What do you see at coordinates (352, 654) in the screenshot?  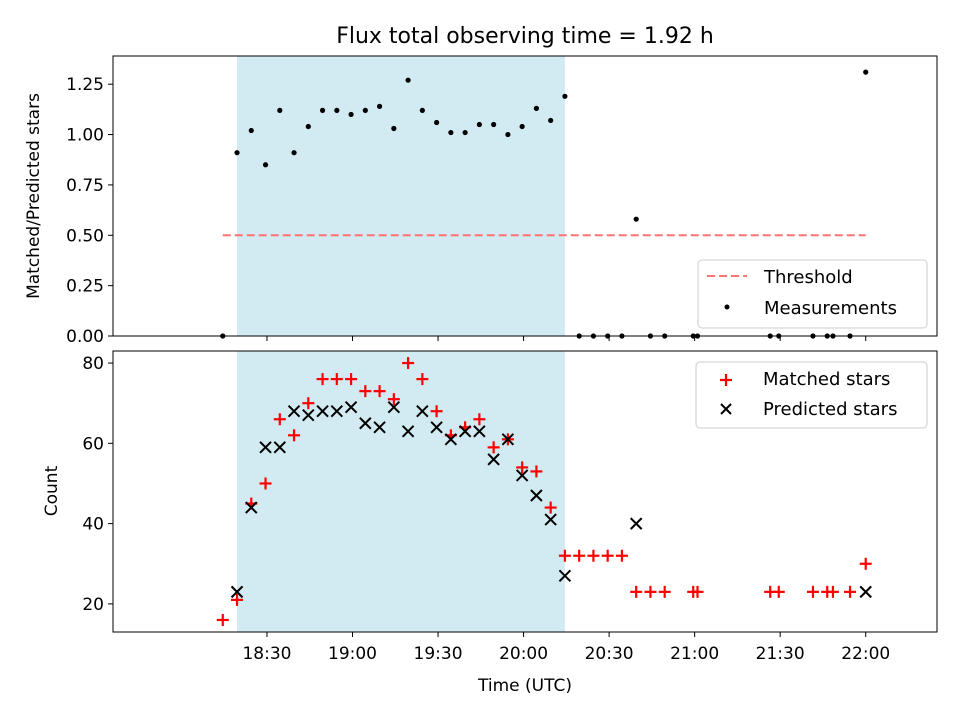 I see `x-tick-label: 19:00` at bounding box center [352, 654].